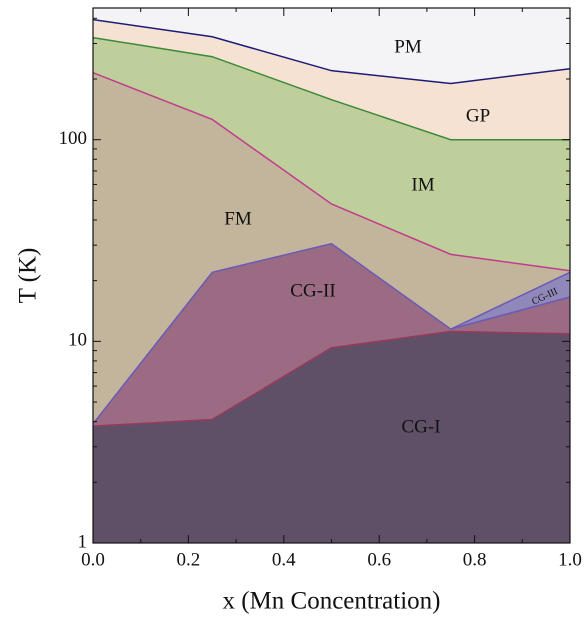 Image resolution: width=588 pixels, height=621 pixels. What do you see at coordinates (284, 559) in the screenshot?
I see `x-tick-label: 0.4` at bounding box center [284, 559].